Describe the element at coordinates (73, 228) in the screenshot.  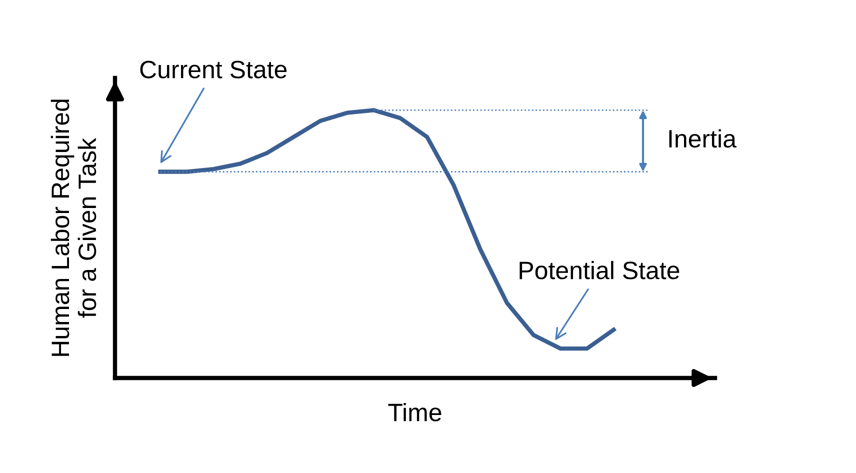
I see `y-axis-title: Human Labor Required for a Given Task` at that location.